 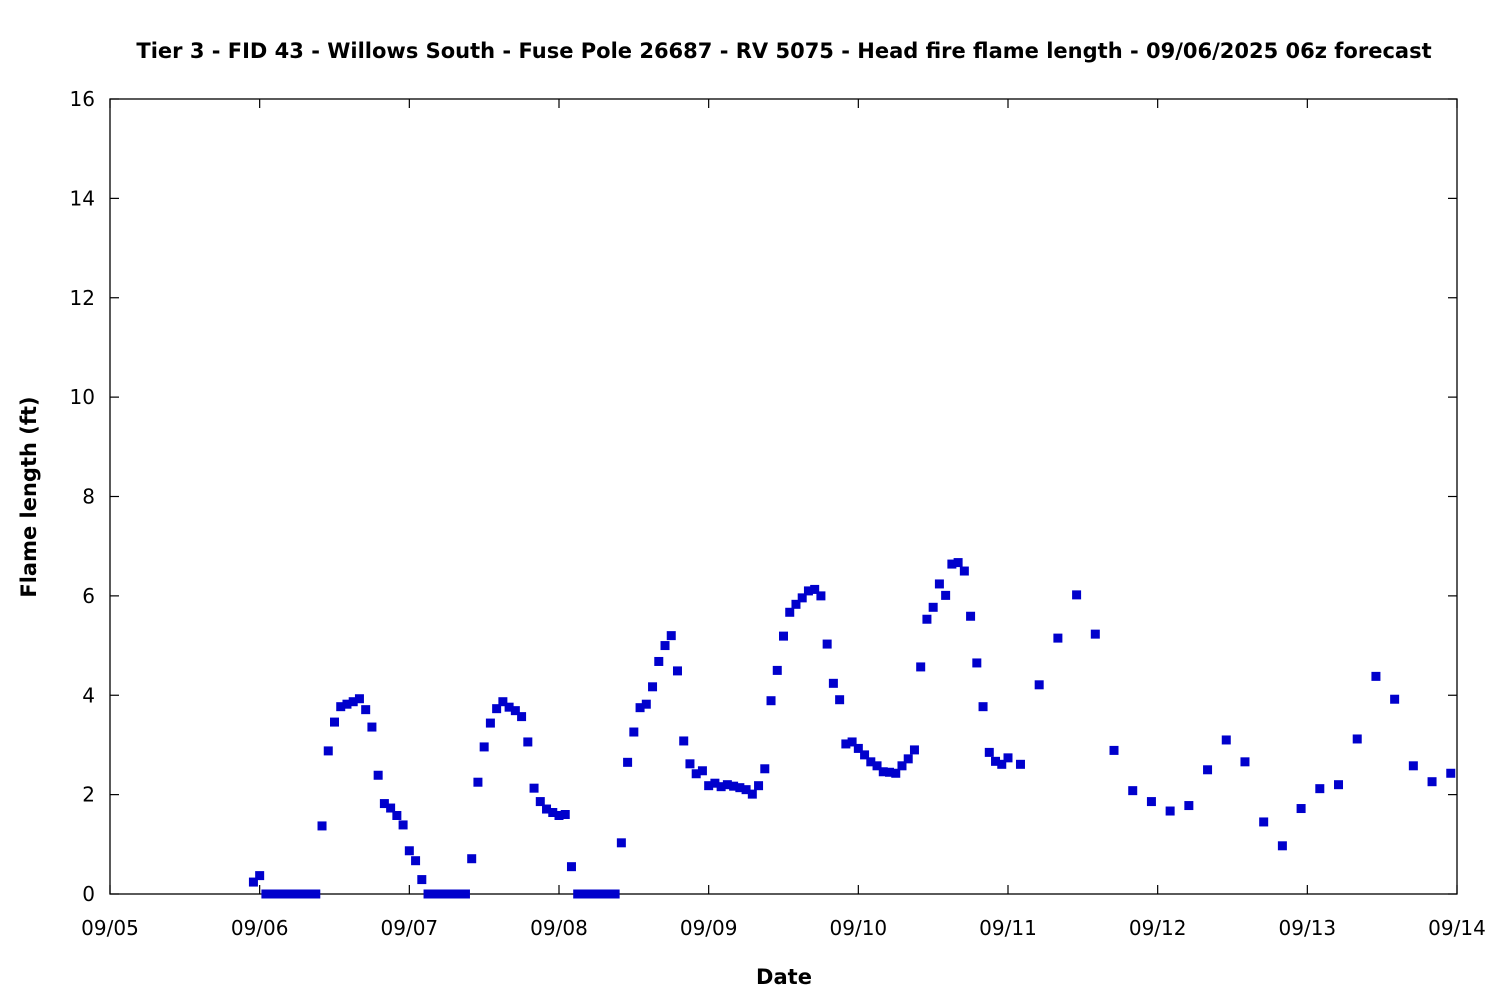 I want to click on x-tick-label: 09/07, so click(x=410, y=928).